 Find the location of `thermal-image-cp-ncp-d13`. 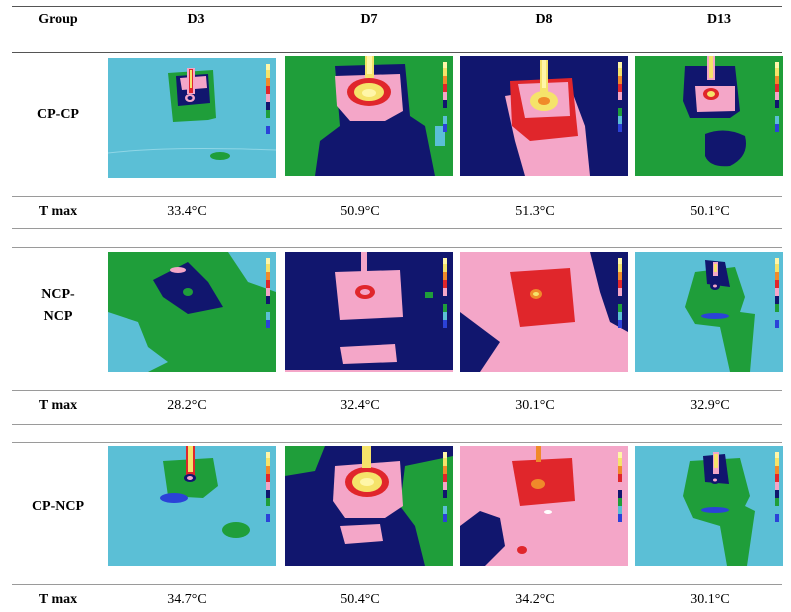

thermal-image-cp-ncp-d13 is located at coordinates (713, 506).